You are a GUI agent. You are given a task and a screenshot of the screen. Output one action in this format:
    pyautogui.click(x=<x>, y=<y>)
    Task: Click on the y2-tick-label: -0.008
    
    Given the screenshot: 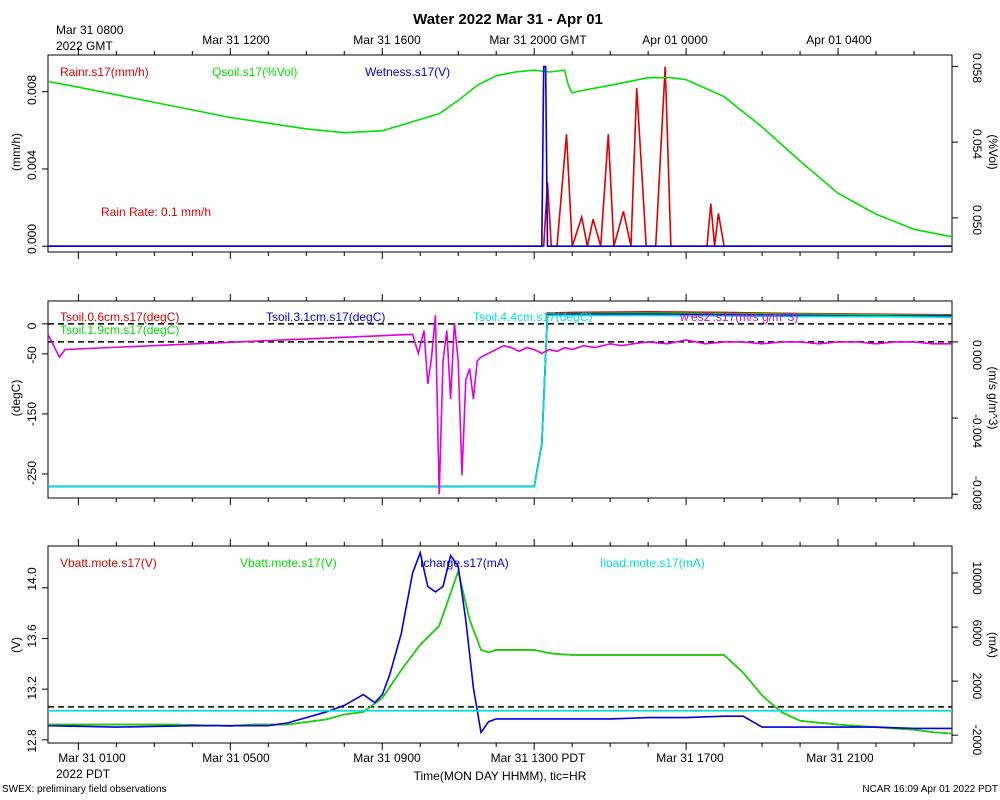 What is the action you would take?
    pyautogui.click(x=977, y=493)
    